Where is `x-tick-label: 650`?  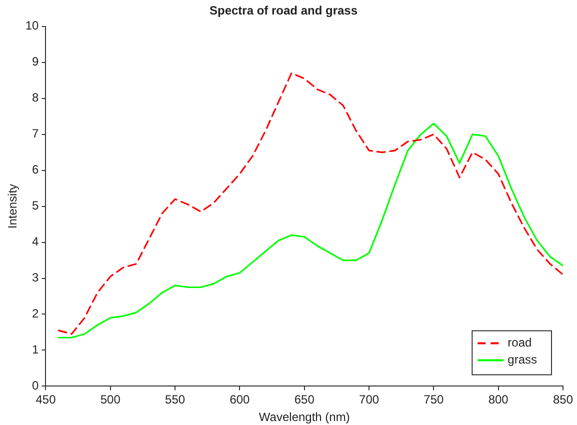
x-tick-label: 650 is located at coordinates (304, 399).